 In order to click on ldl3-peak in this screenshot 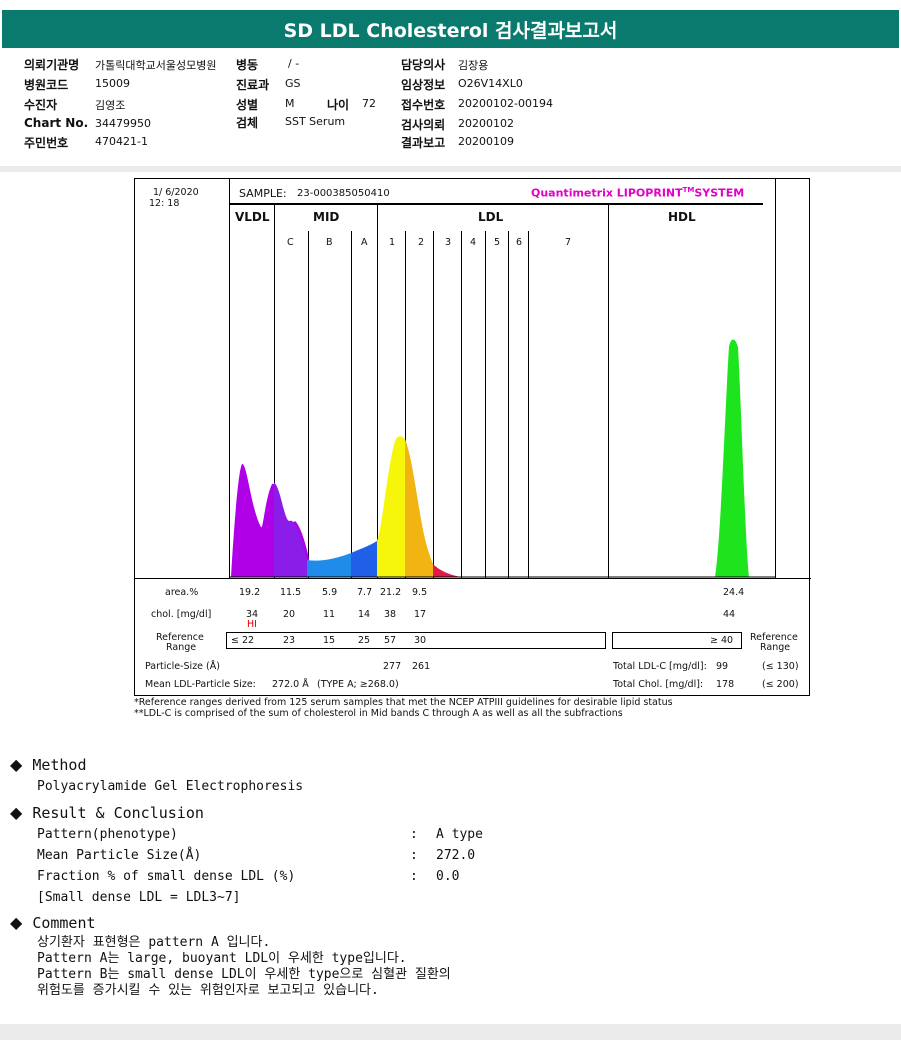, I will do `click(447, 570)`.